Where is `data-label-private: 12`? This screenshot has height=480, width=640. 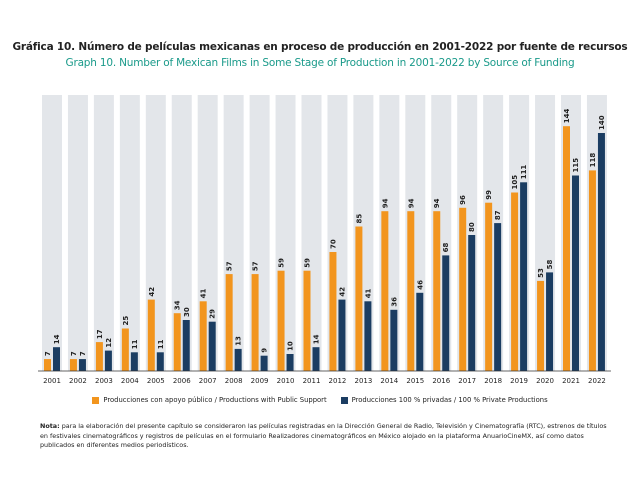 data-label-private: 12 is located at coordinates (109, 343).